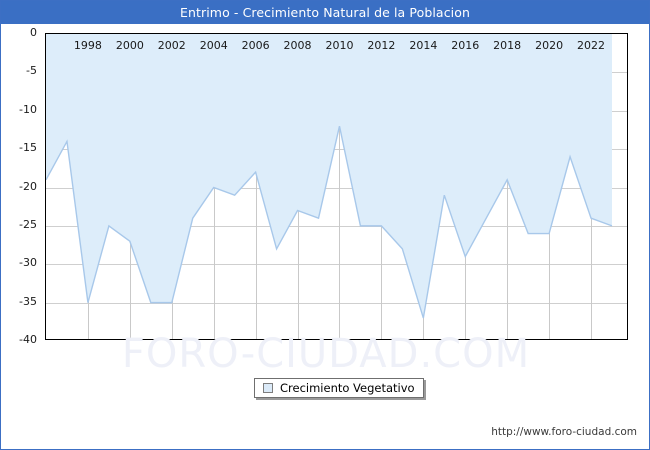  I want to click on footer-url: http://www.foro-ciudad.com, so click(564, 432).